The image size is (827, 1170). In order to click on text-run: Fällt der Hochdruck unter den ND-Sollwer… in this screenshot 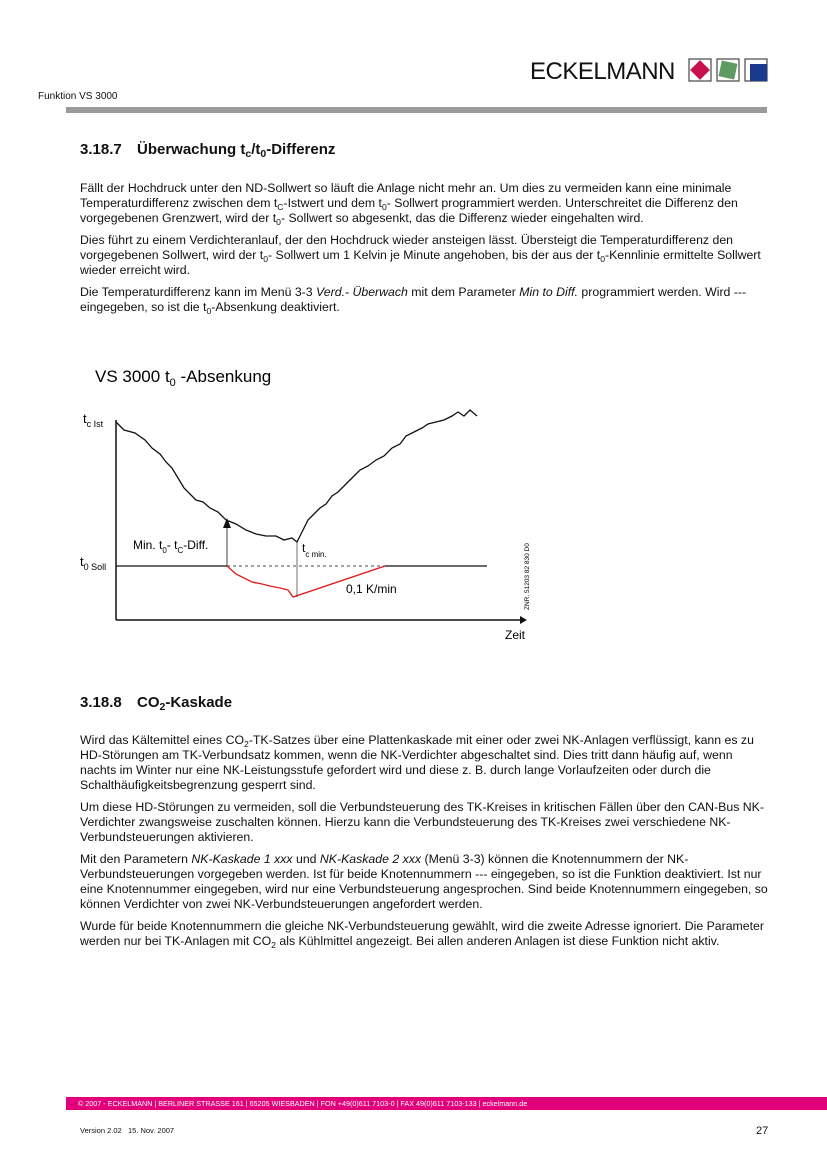, I will do `click(406, 195)`.